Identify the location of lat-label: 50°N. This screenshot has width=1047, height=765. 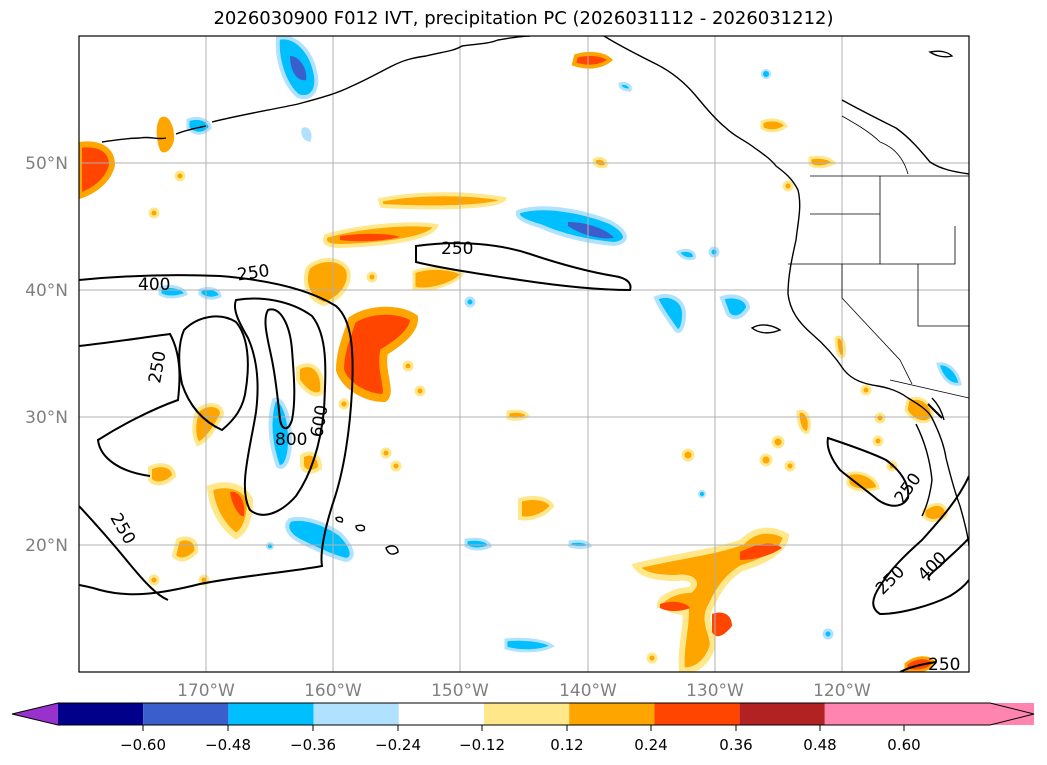
(46, 164).